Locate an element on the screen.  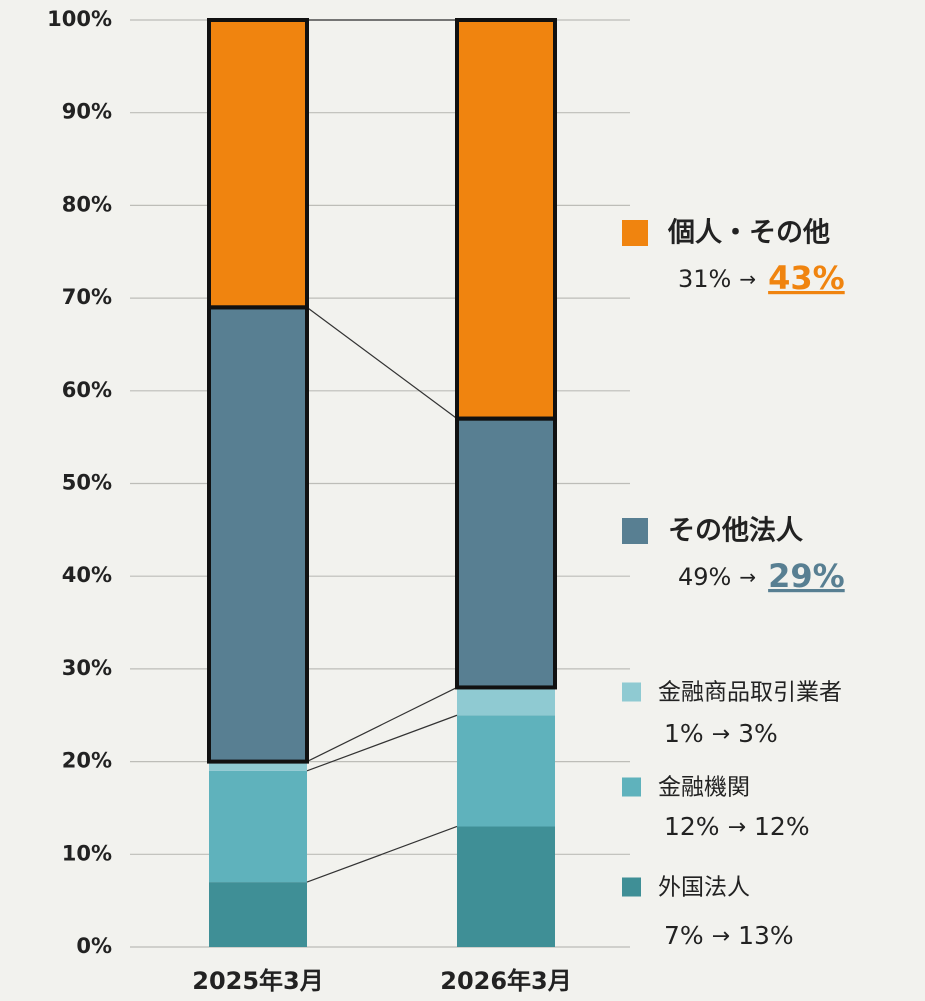
legend-values: 7% → 13% is located at coordinates (729, 935).